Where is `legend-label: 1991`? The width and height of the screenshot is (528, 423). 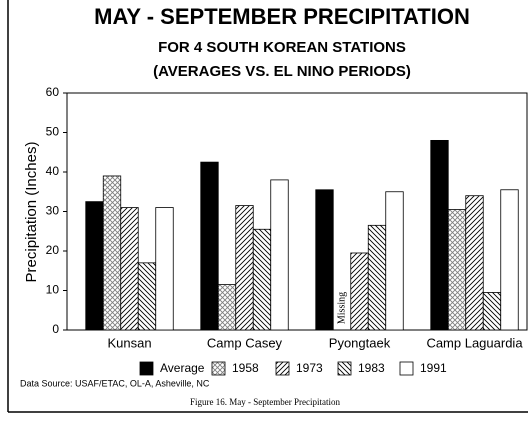 legend-label: 1991 is located at coordinates (433, 368).